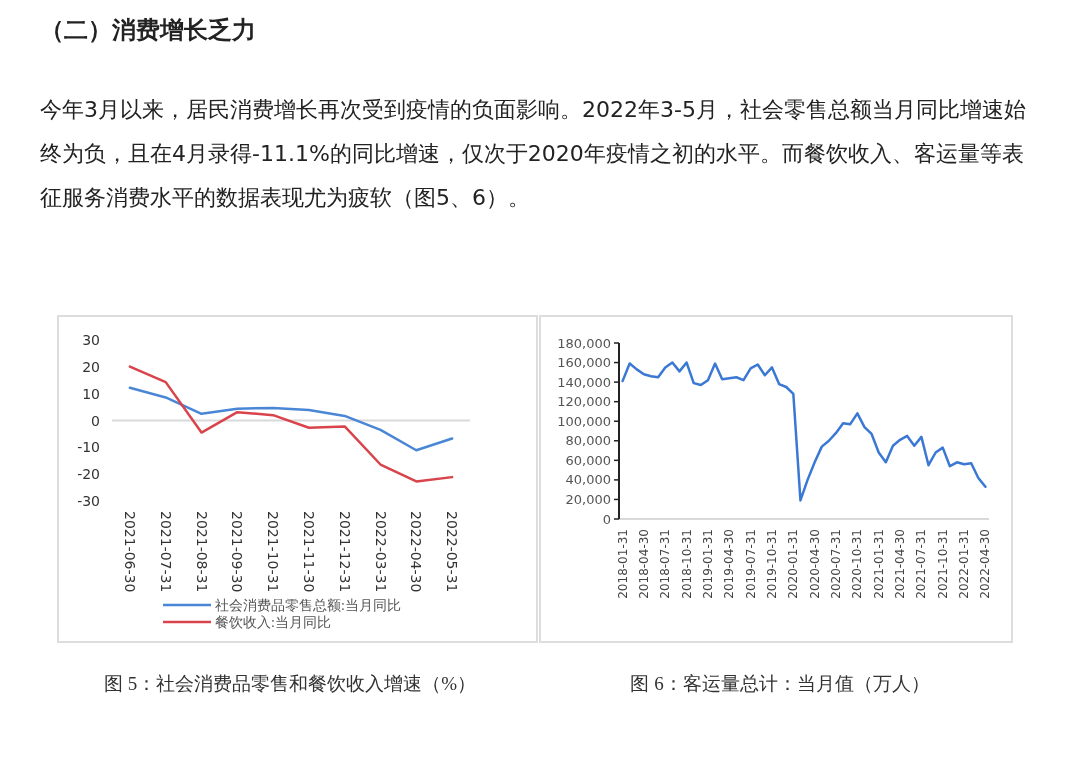  What do you see at coordinates (588, 441) in the screenshot?
I see `y-tick-label: 80,000` at bounding box center [588, 441].